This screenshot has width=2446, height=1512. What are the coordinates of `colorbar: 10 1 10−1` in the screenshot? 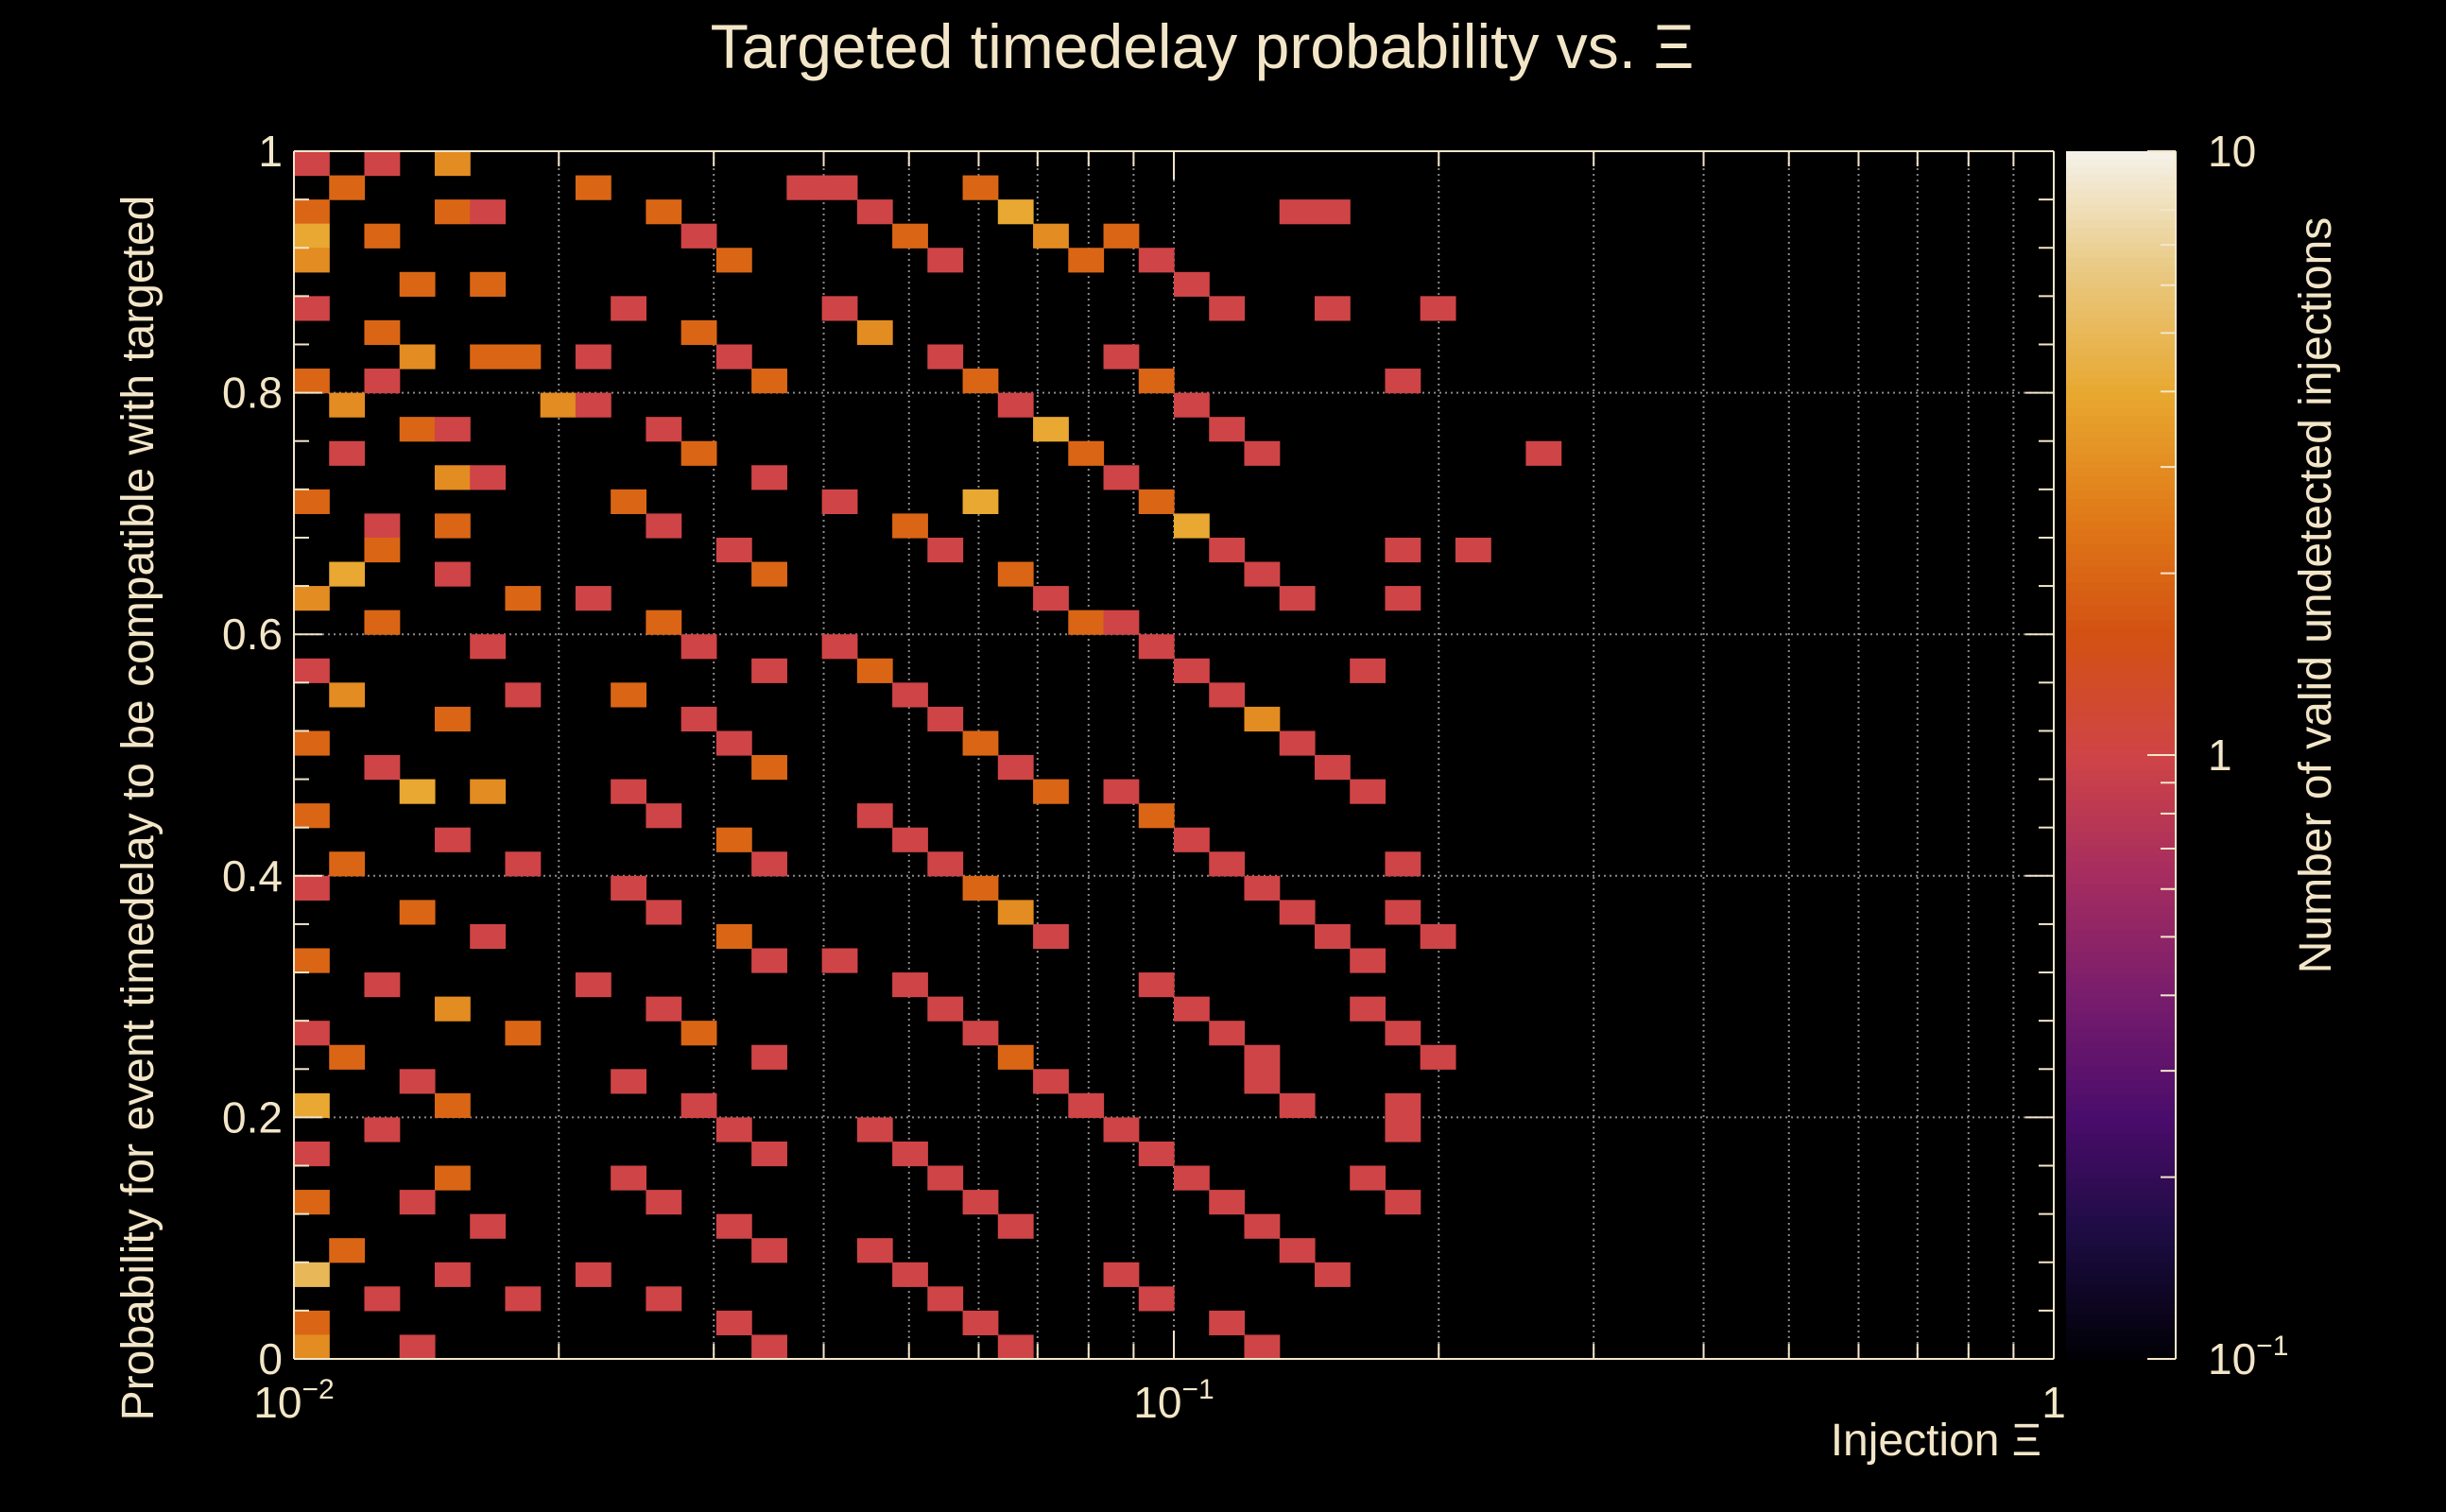 It's located at (2177, 755).